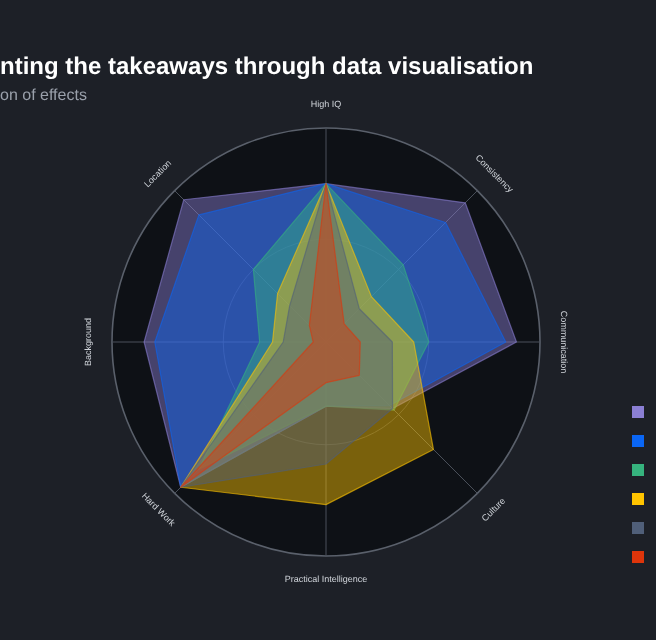  What do you see at coordinates (43, 95) in the screenshot?
I see `chart-subtitle: on of effects` at bounding box center [43, 95].